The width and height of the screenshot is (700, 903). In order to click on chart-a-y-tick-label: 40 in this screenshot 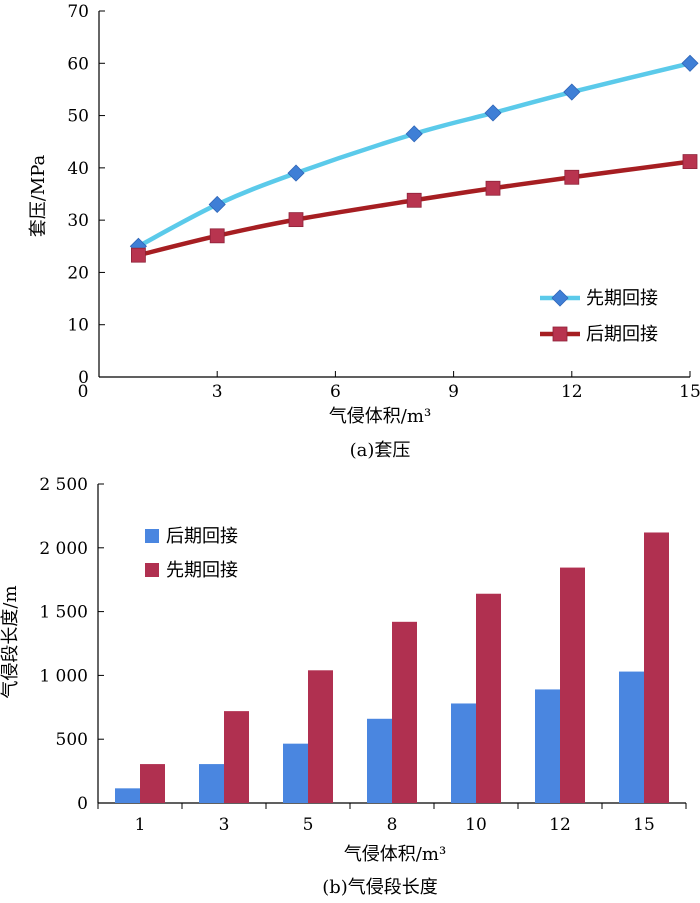, I will do `click(78, 169)`.